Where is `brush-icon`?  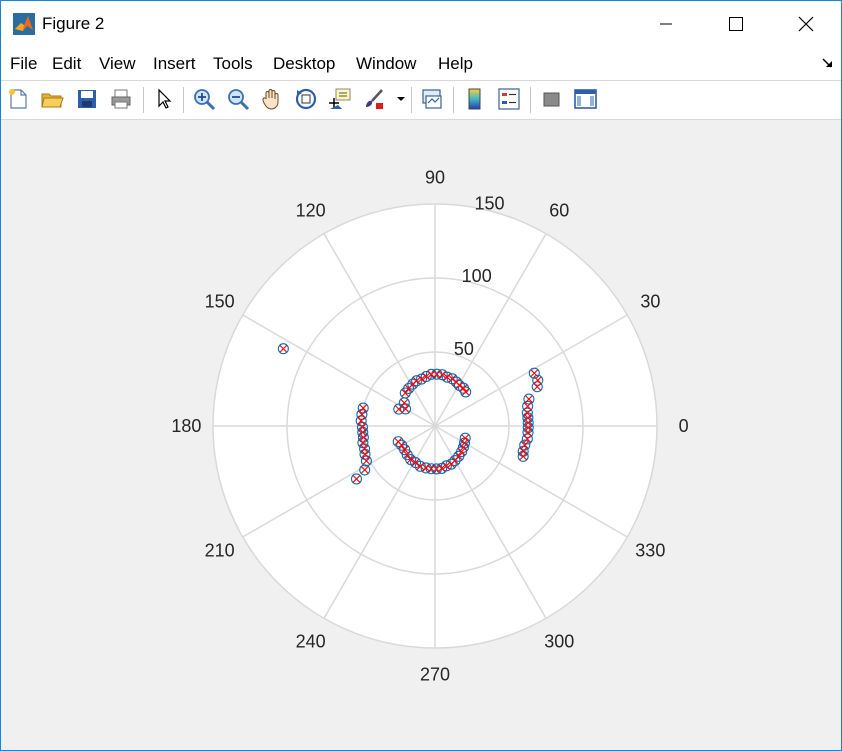
brush-icon is located at coordinates (374, 99).